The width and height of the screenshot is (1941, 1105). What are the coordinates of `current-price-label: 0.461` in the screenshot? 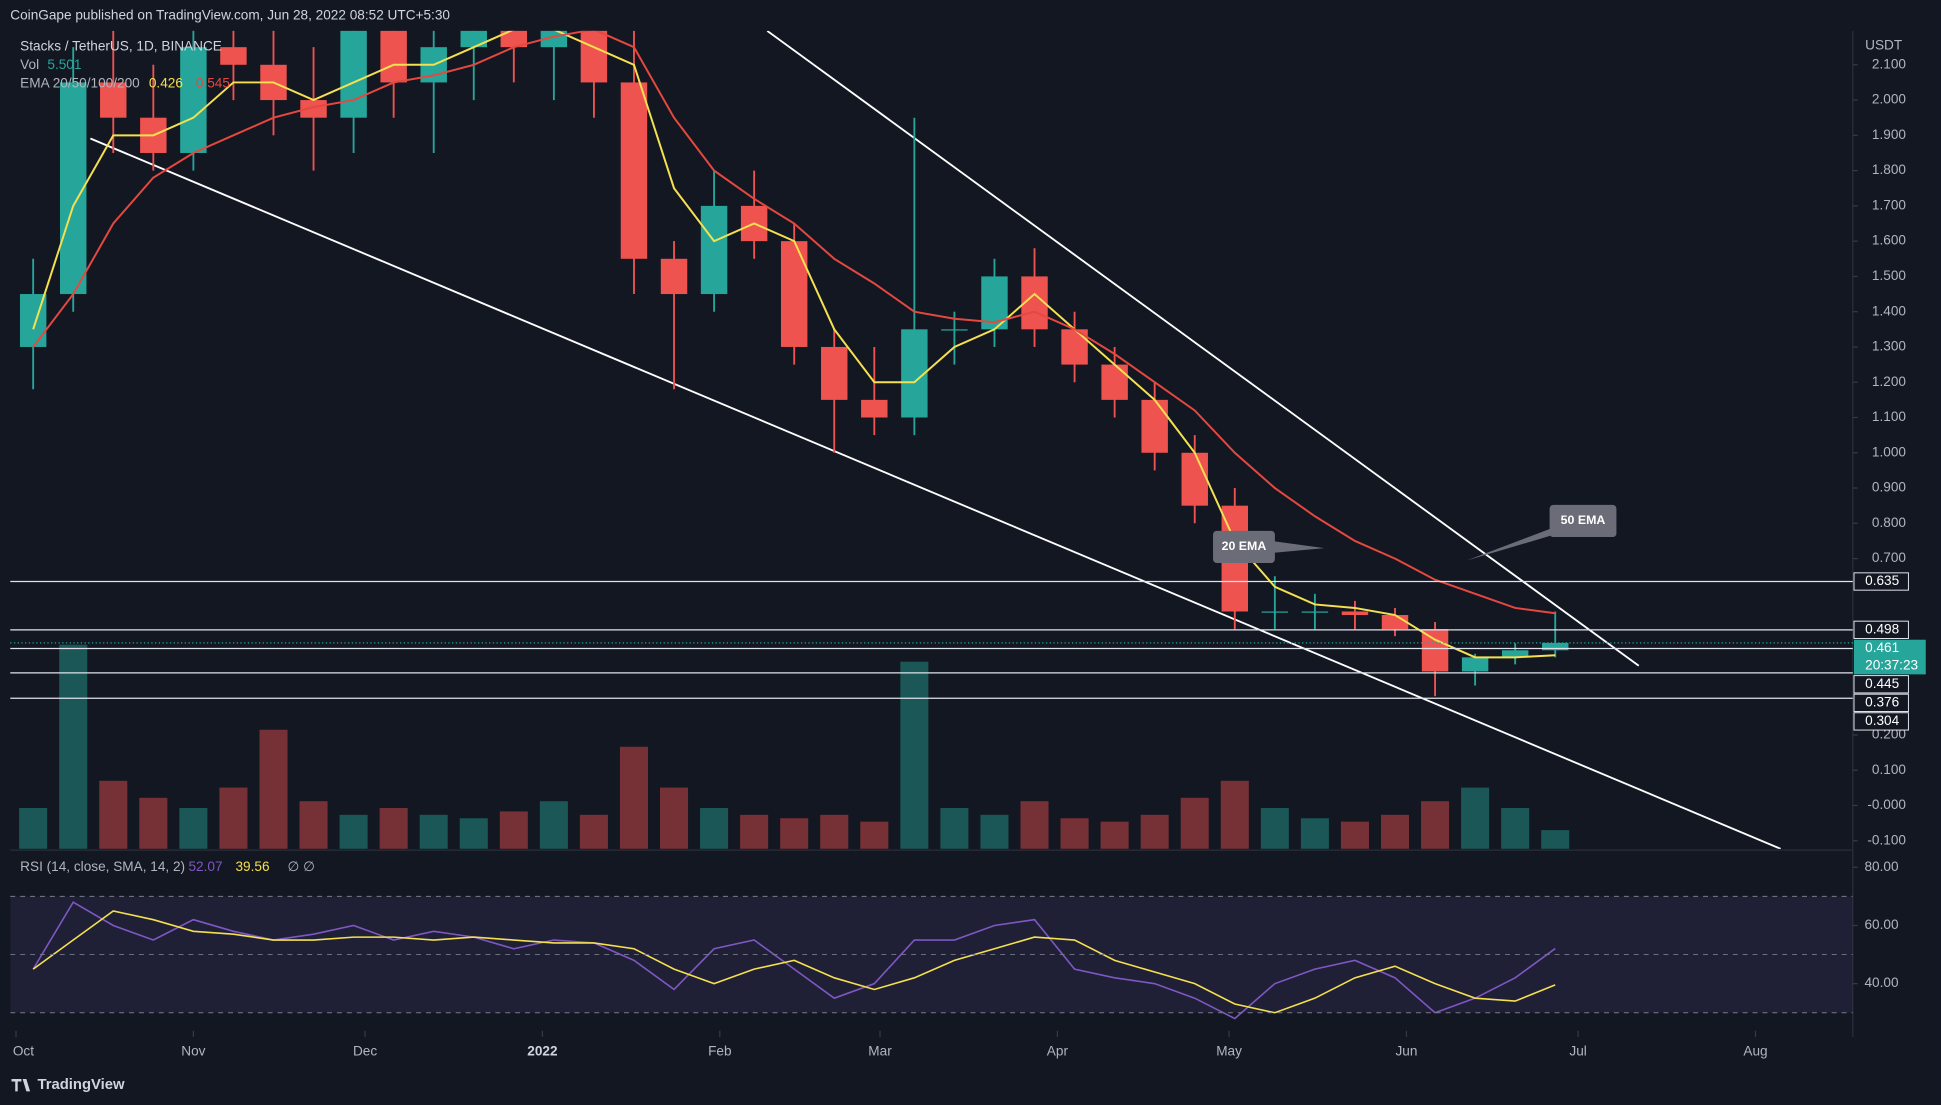 It's located at (1882, 647).